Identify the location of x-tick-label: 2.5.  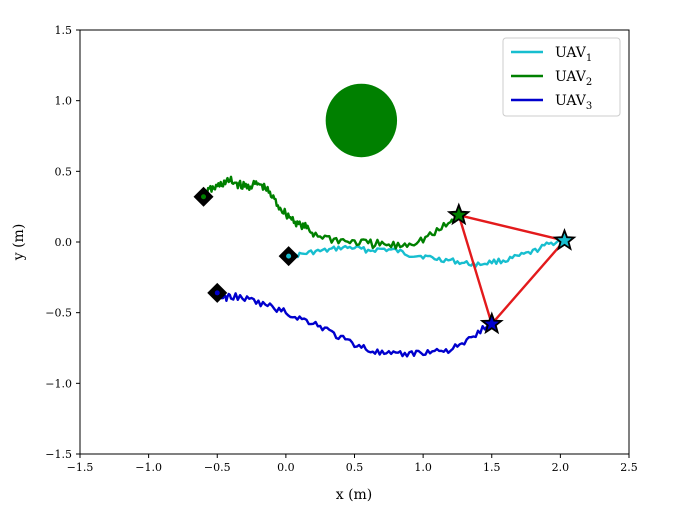
(629, 467).